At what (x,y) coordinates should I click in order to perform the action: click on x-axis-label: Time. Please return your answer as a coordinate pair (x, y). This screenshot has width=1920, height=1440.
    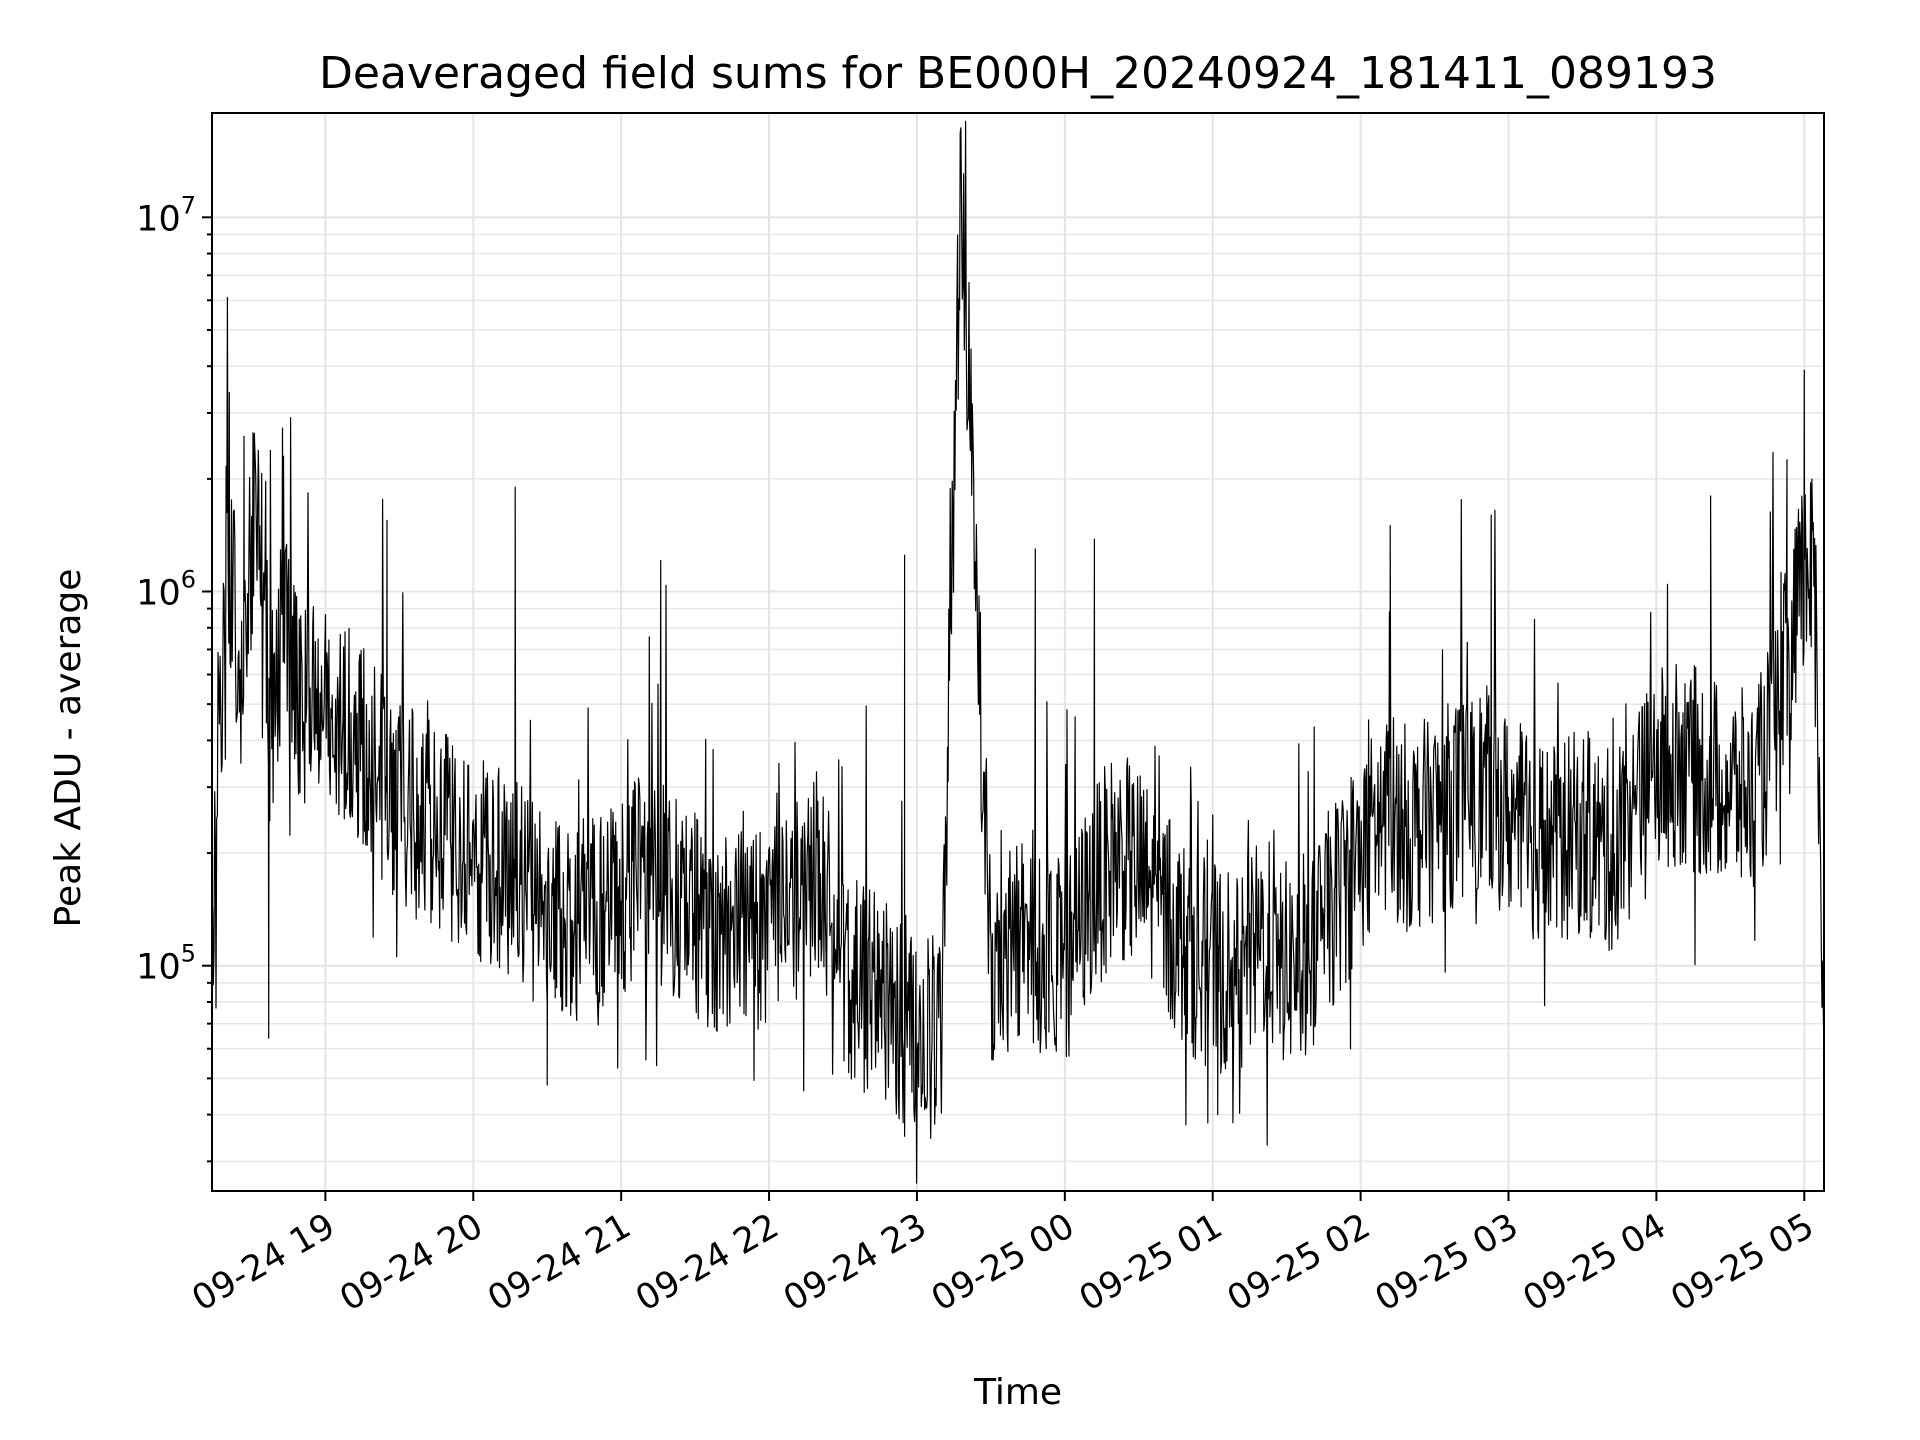
    Looking at the image, I should click on (1017, 1392).